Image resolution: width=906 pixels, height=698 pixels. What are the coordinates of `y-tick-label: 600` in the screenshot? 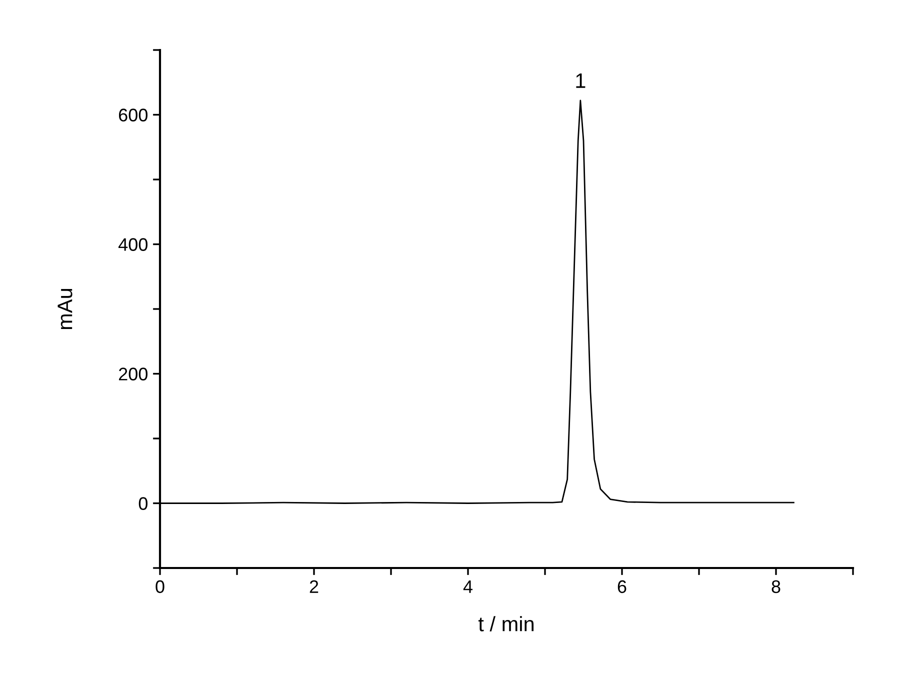 It's located at (133, 115).